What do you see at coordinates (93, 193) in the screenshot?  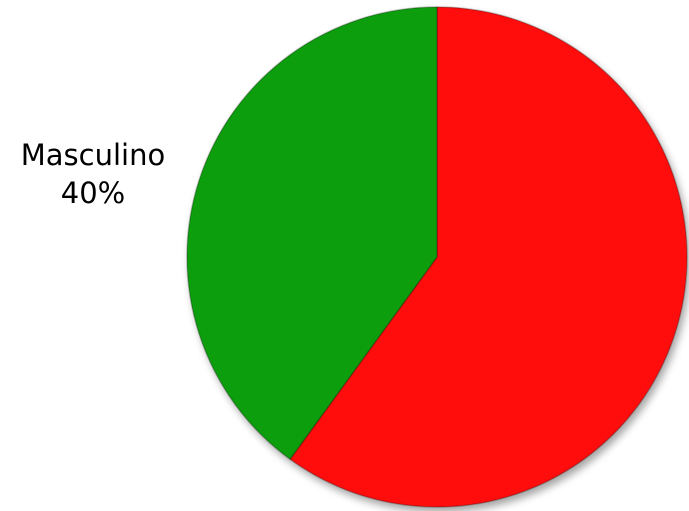 I see `slice-label-masculino-percent: 40%` at bounding box center [93, 193].